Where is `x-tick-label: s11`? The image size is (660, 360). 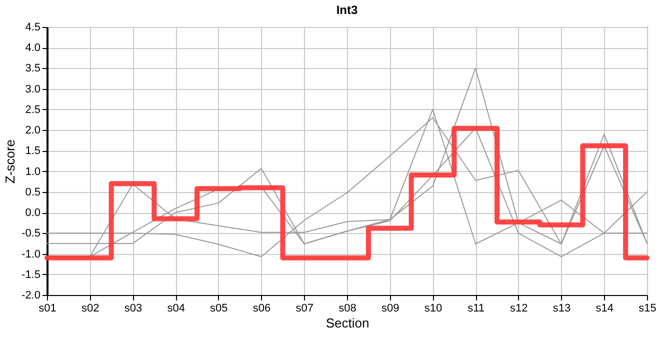
x-tick-label: s11 is located at coordinates (476, 308).